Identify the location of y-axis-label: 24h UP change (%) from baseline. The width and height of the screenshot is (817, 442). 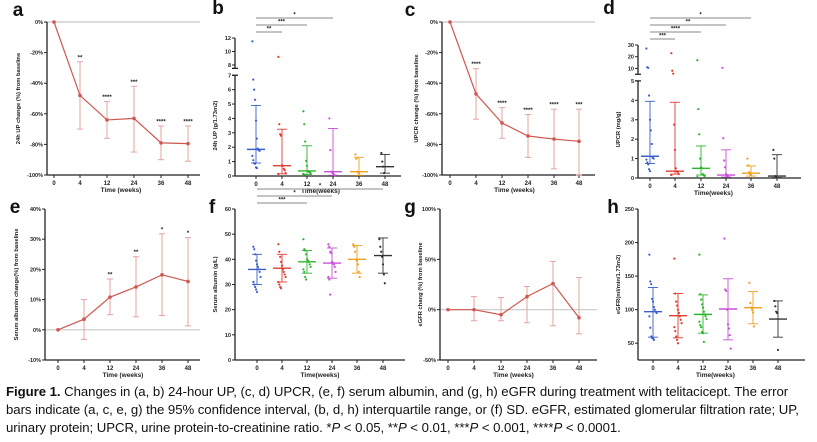
(19, 98).